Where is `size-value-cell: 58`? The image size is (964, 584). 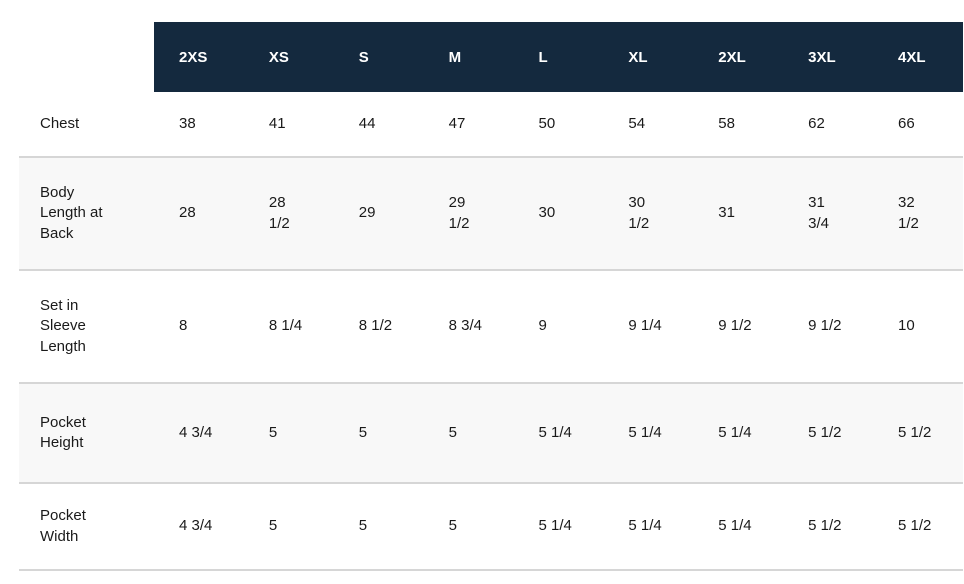 size-value-cell: 58 is located at coordinates (738, 125).